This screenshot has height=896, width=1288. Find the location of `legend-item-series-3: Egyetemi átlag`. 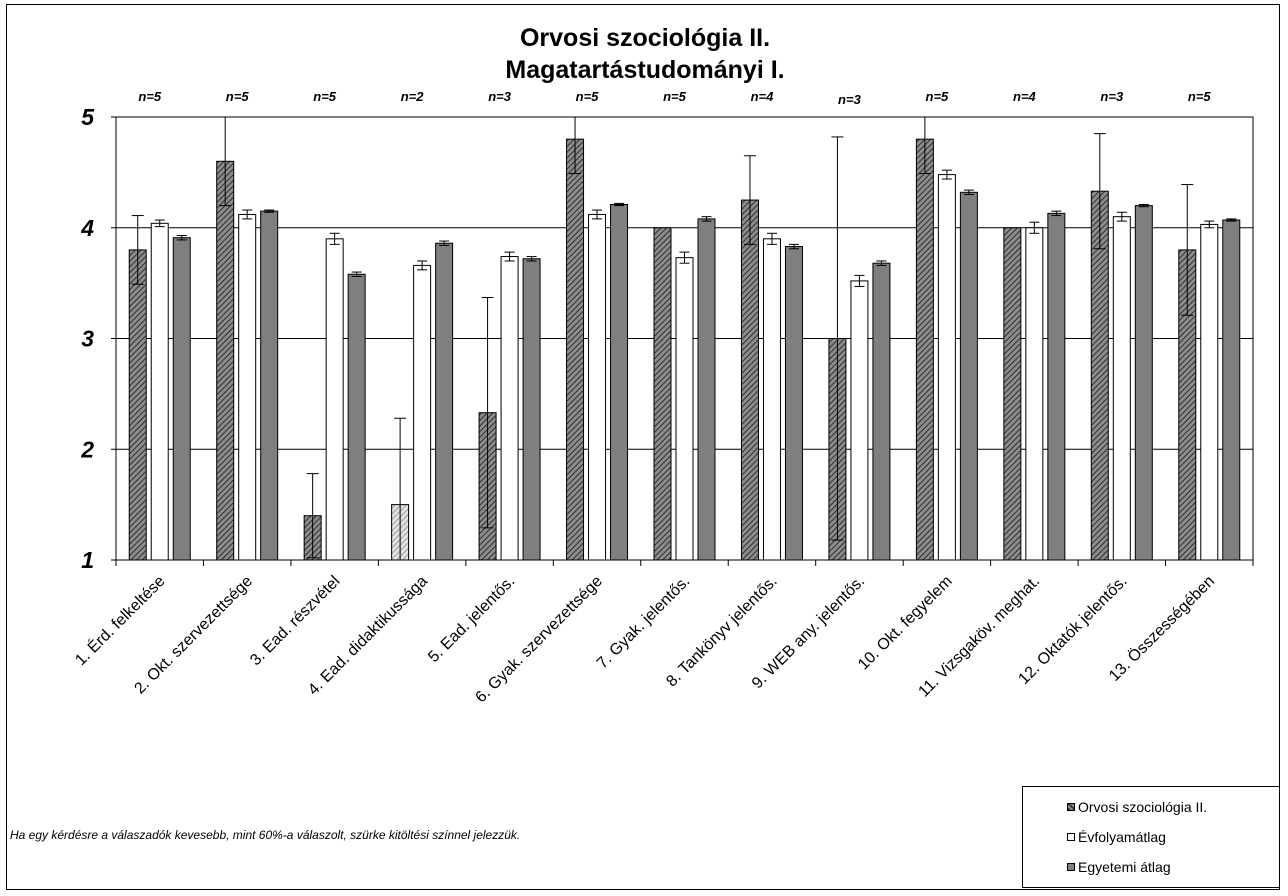

legend-item-series-3: Egyetemi átlag is located at coordinates (1119, 867).